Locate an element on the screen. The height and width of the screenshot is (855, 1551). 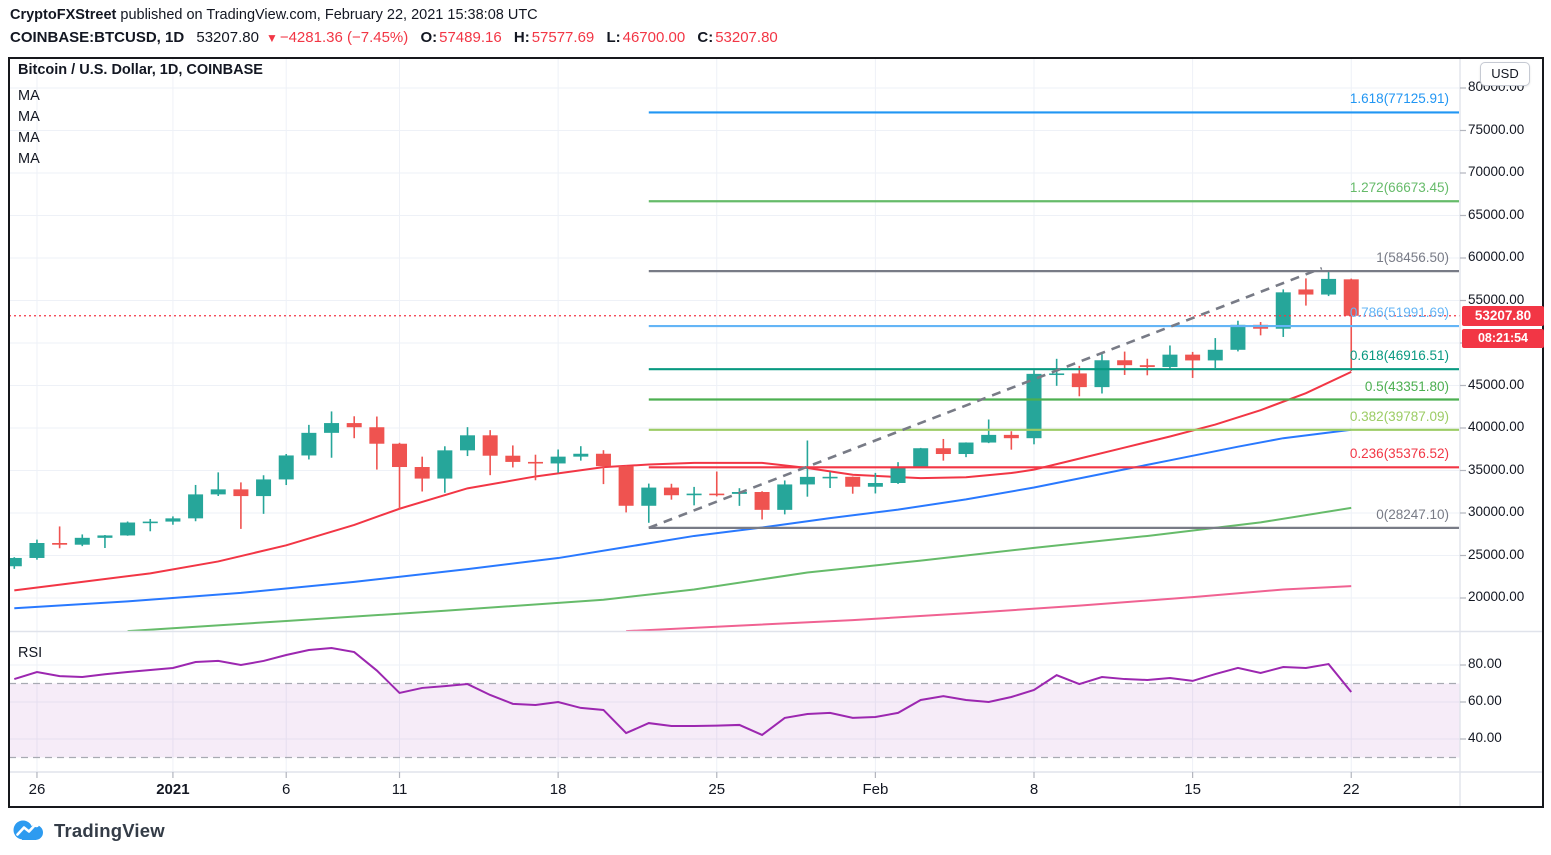
time-axis-label: 25 is located at coordinates (717, 789).